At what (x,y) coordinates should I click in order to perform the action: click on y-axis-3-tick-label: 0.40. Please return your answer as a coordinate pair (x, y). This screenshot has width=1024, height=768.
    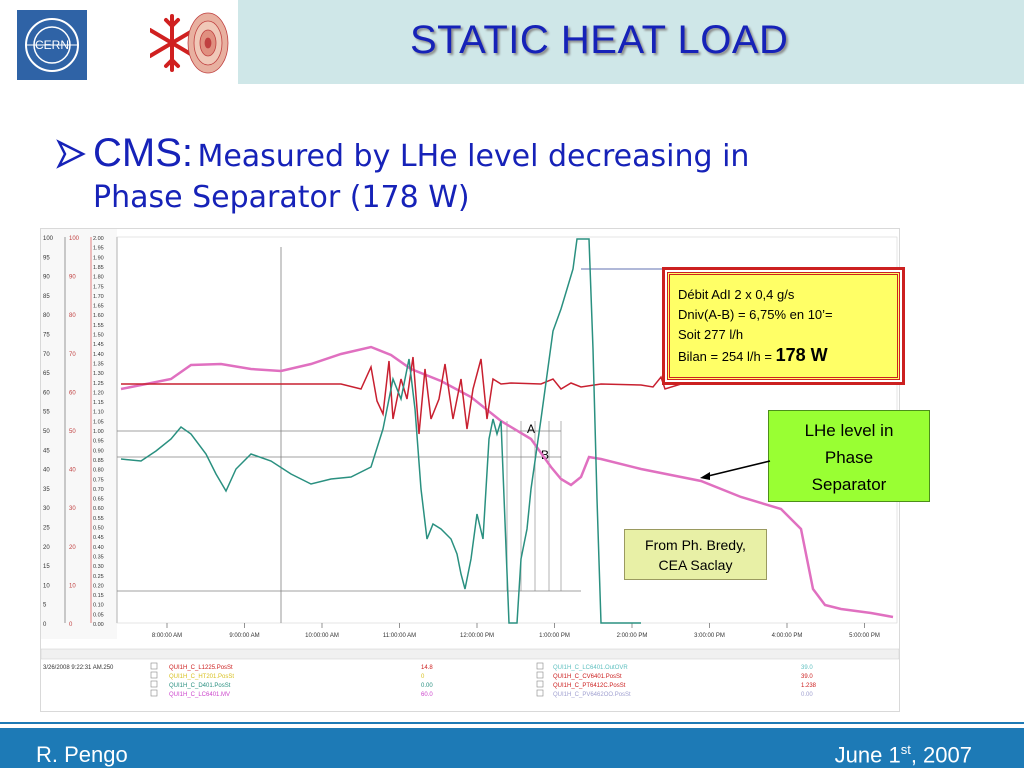
    Looking at the image, I should click on (98, 548).